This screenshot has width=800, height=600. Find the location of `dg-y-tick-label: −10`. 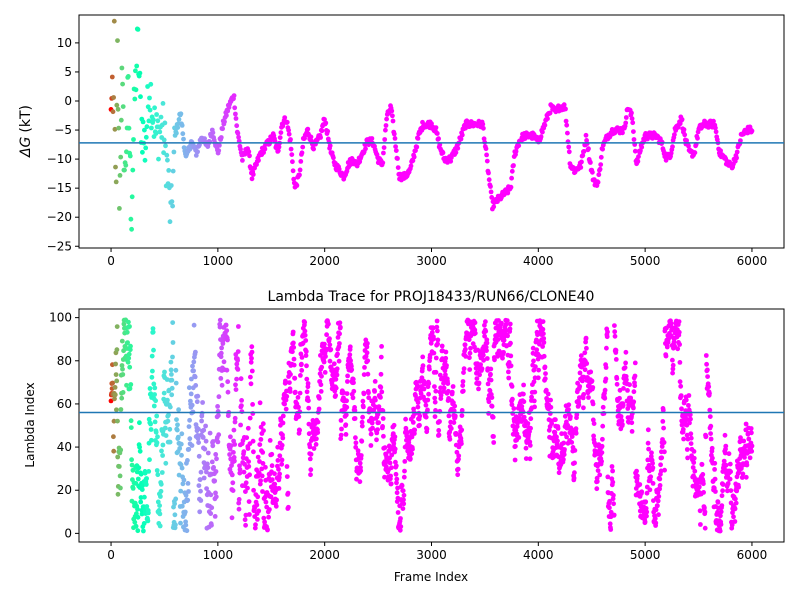

dg-y-tick-label: −10 is located at coordinates (59, 159).